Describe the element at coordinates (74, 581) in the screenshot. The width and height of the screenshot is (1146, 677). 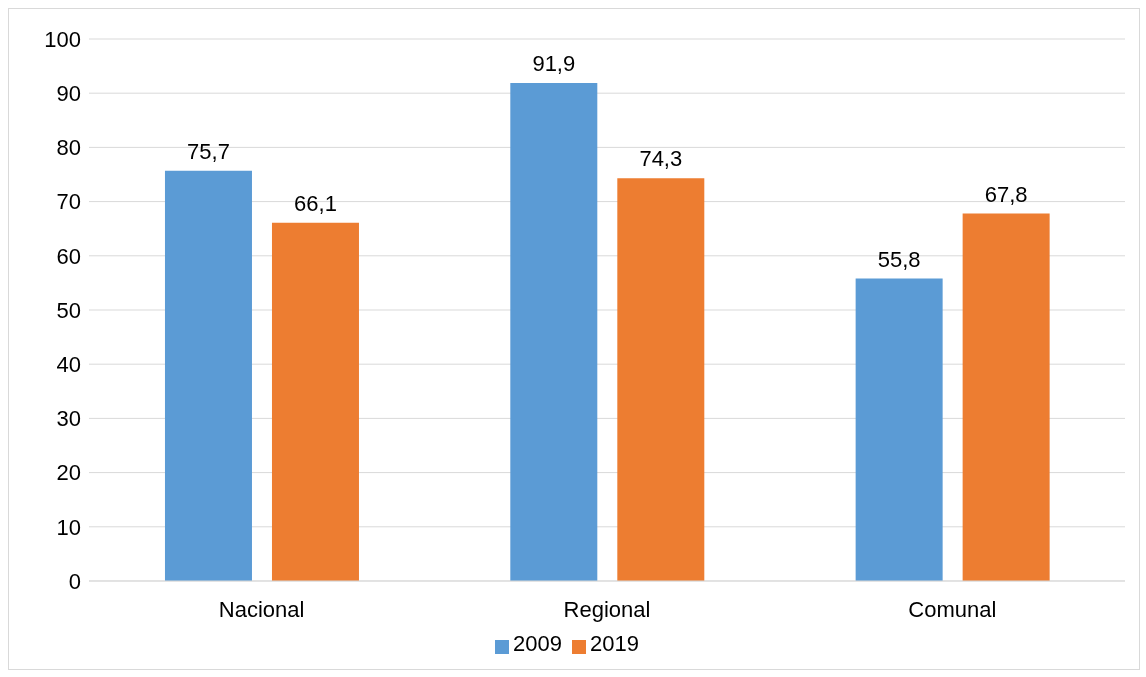
I see `y-tick-label: 0` at that location.